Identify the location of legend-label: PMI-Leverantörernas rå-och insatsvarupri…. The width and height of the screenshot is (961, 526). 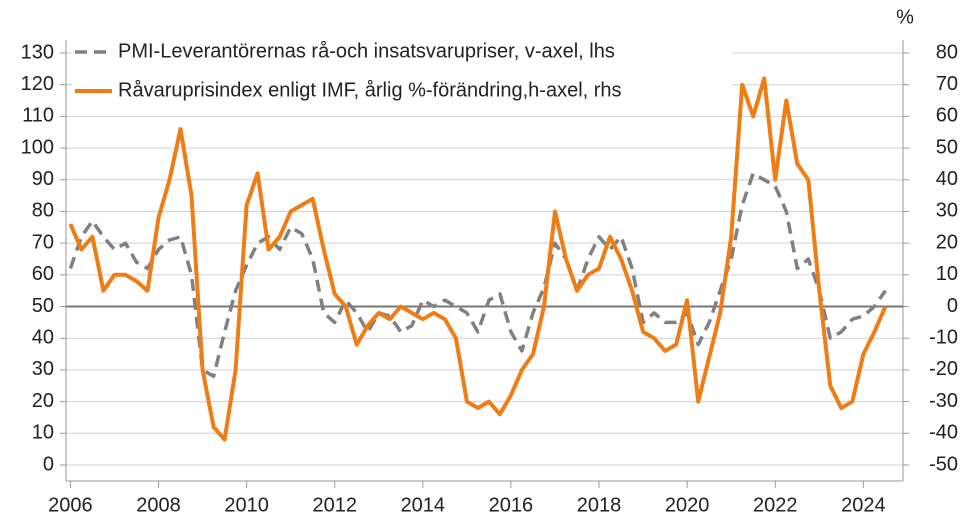
(366, 51).